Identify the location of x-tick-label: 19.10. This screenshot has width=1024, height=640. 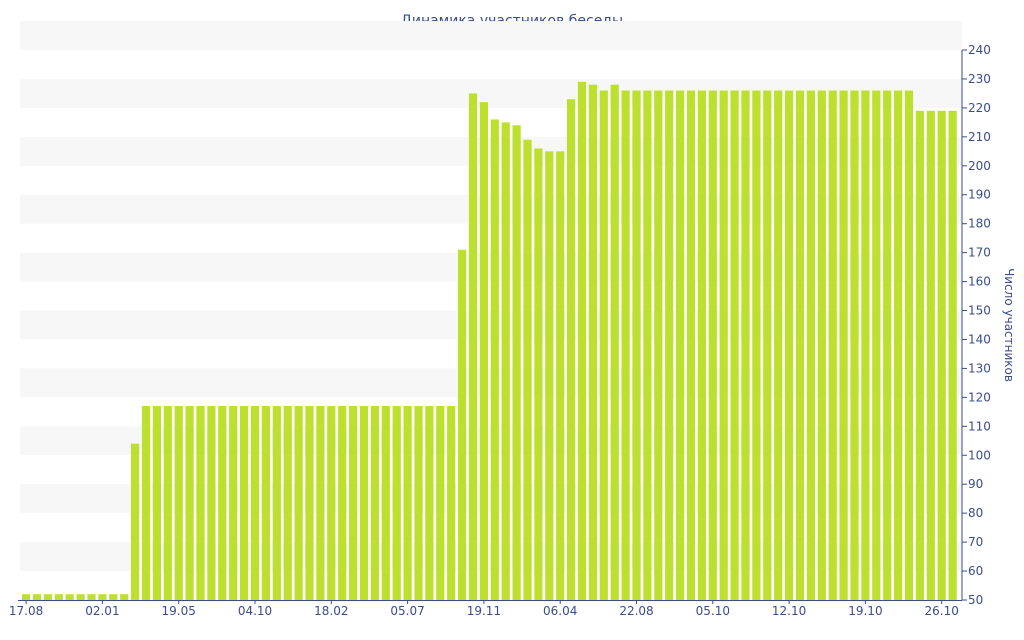
(865, 611).